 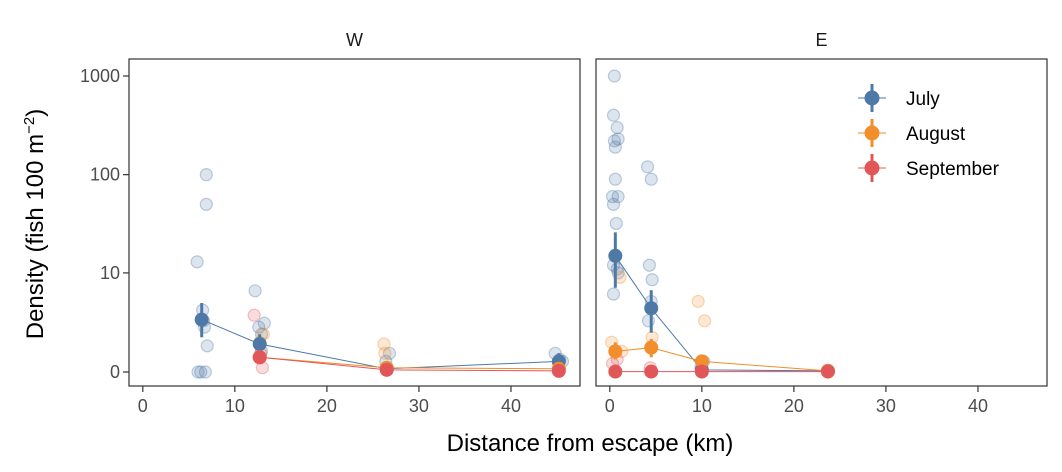 What do you see at coordinates (29, 125) in the screenshot?
I see `y-axis-title-superscript: −2` at bounding box center [29, 125].